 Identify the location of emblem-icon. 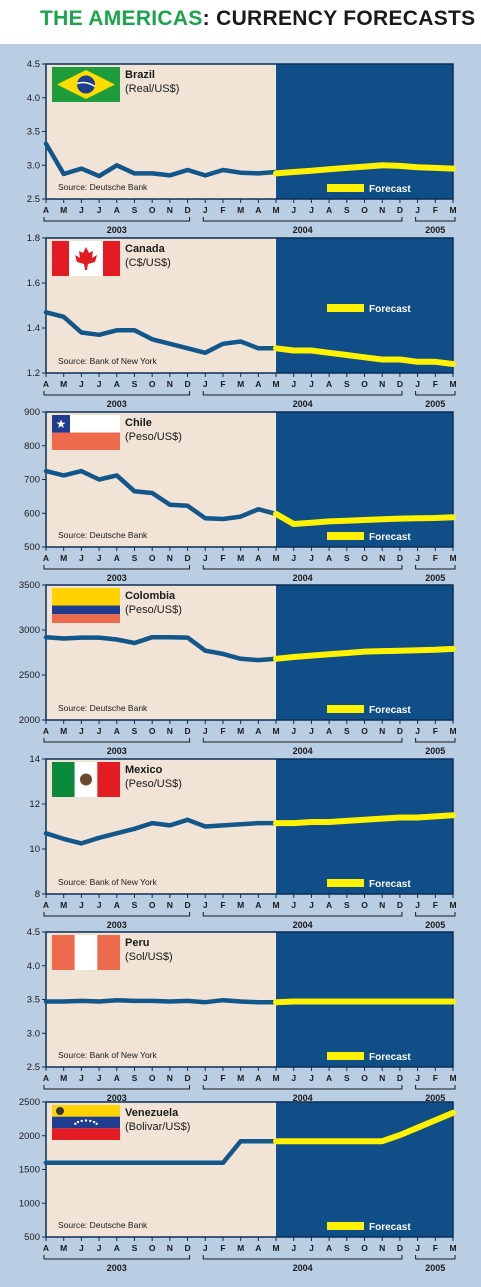
(86, 779).